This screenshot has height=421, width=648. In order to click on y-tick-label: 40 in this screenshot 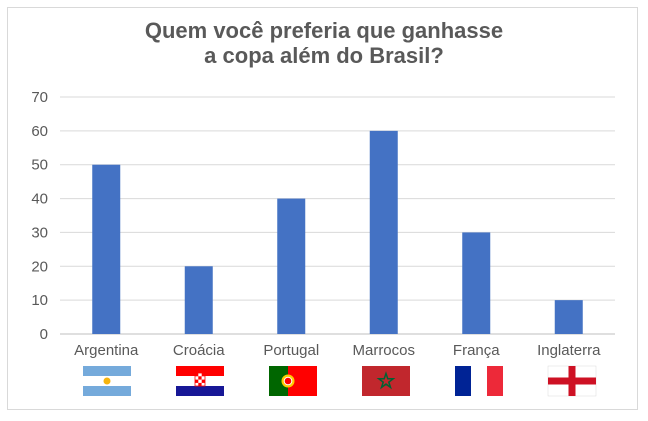, I will do `click(39, 199)`.